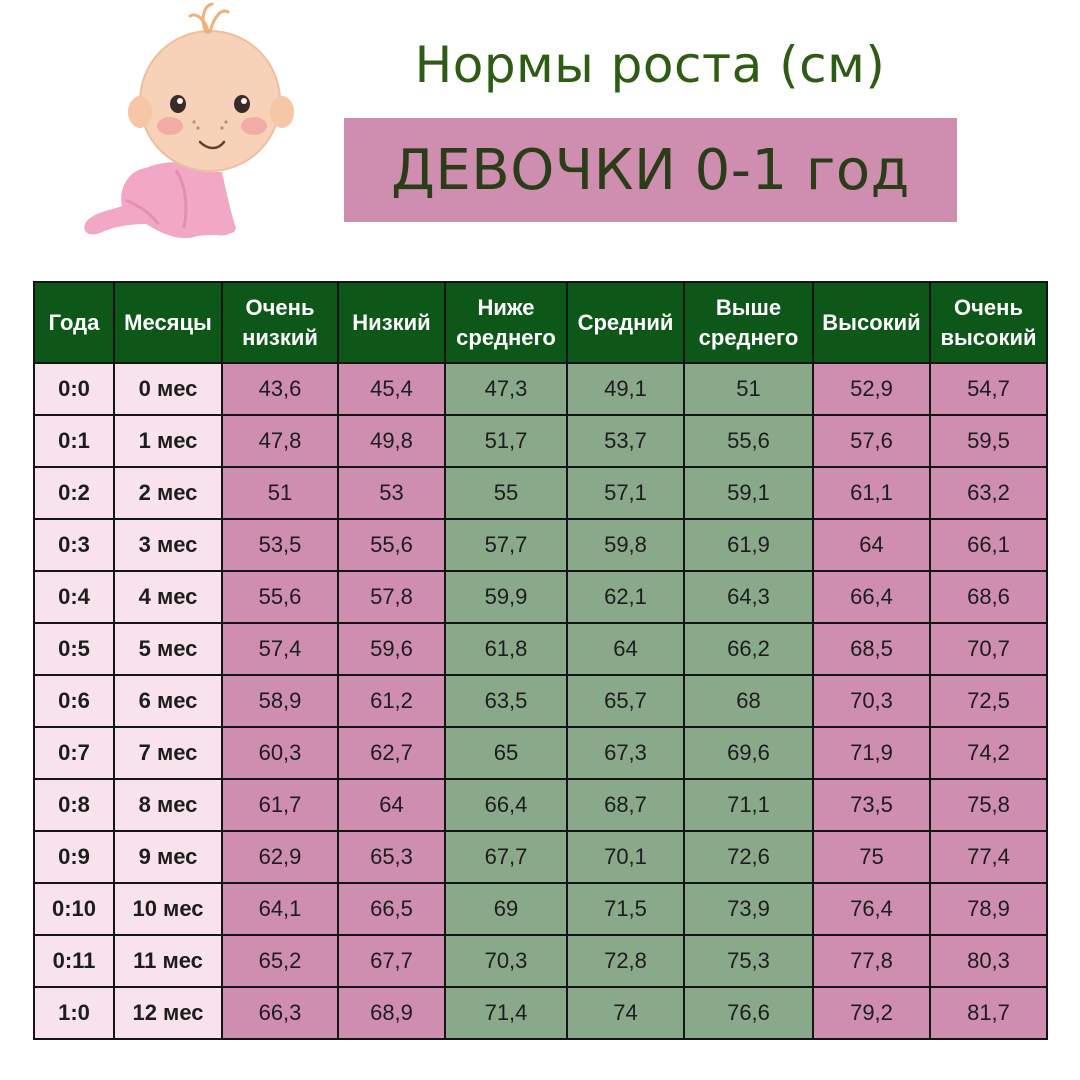 The image size is (1080, 1080). What do you see at coordinates (280, 322) in the screenshot?
I see `column-header: Очень низкий` at bounding box center [280, 322].